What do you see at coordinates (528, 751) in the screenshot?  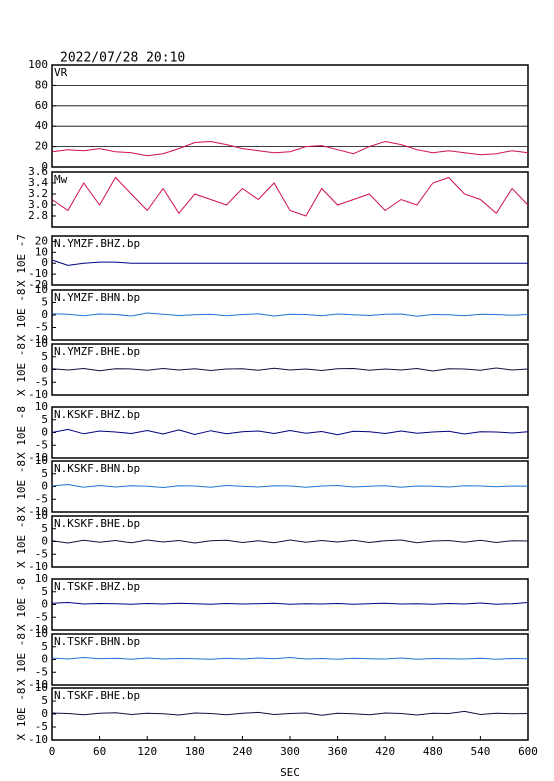 I see `x-tick-label: 600` at bounding box center [528, 751].